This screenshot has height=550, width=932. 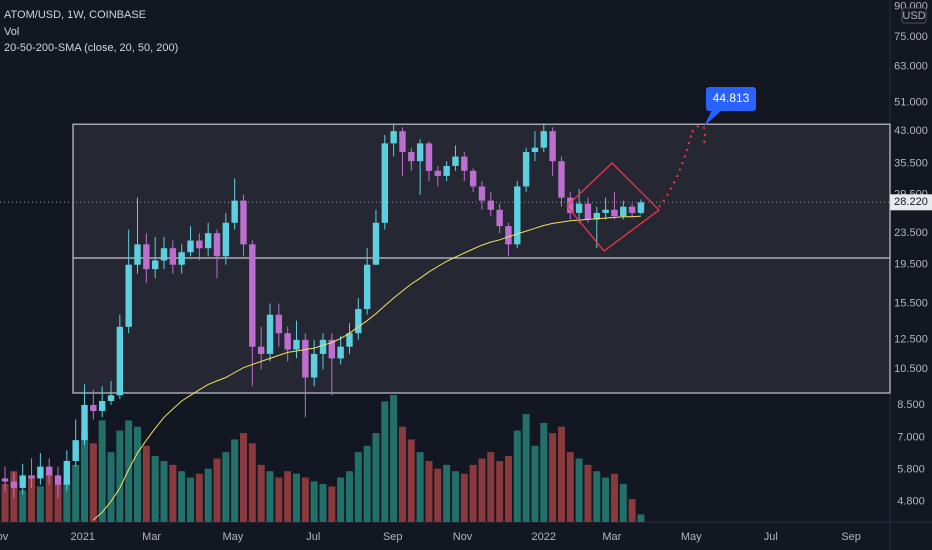 I want to click on annotation-box, so click(x=731, y=99).